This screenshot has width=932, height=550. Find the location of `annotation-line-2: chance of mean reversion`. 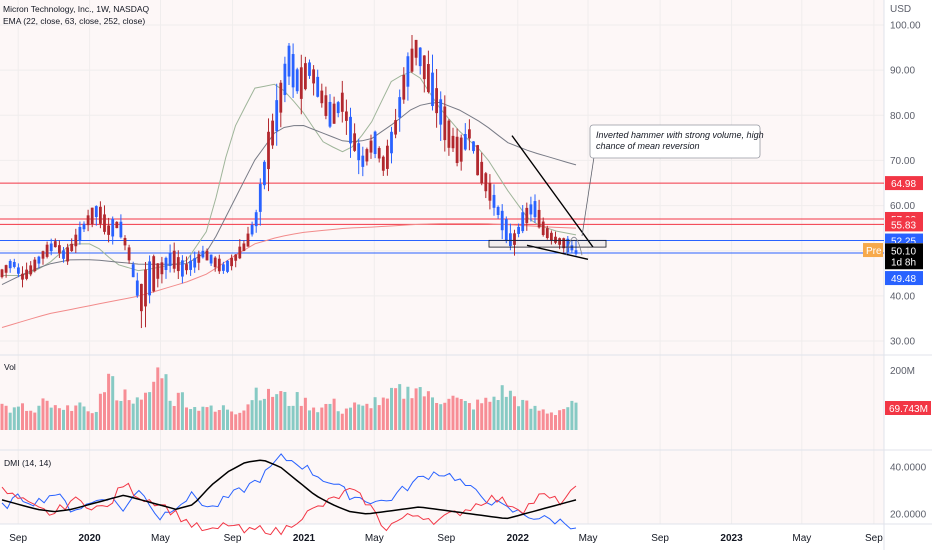

annotation-line-2: chance of mean reversion is located at coordinates (648, 146).